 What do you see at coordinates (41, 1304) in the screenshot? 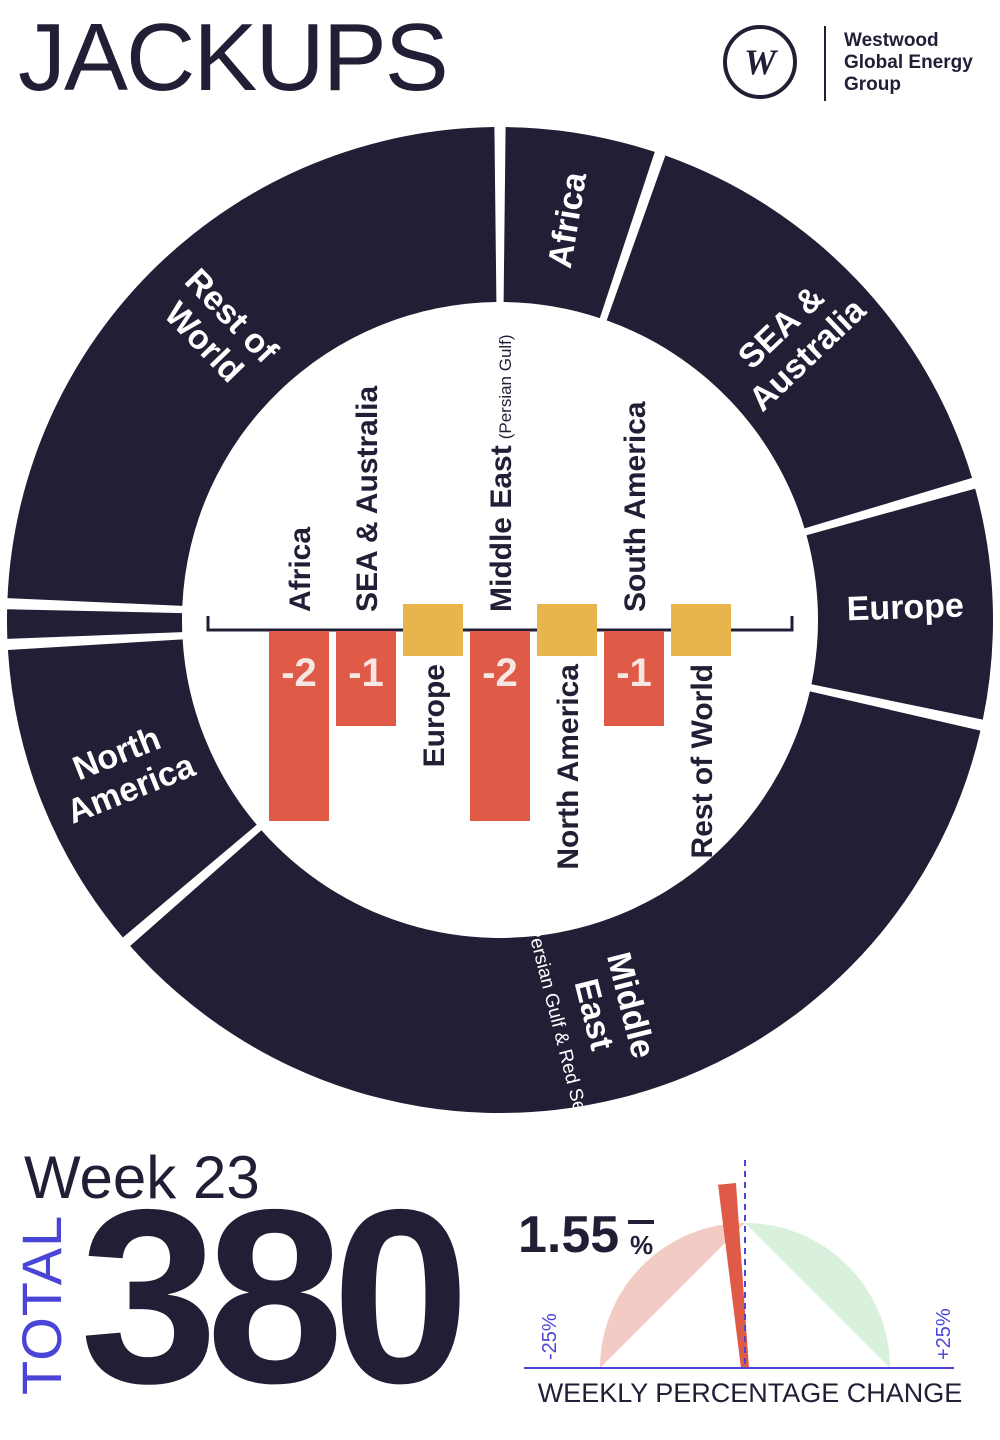
I see `total-label: TOTAL` at bounding box center [41, 1304].